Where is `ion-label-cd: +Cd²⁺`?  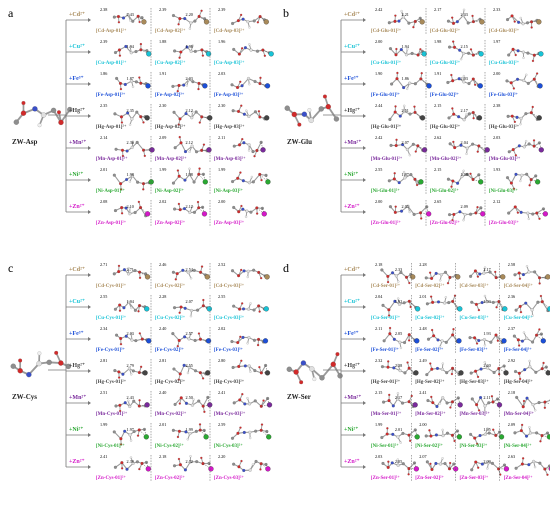
ion-label-cd: +Cd²⁺ is located at coordinates (77, 270).